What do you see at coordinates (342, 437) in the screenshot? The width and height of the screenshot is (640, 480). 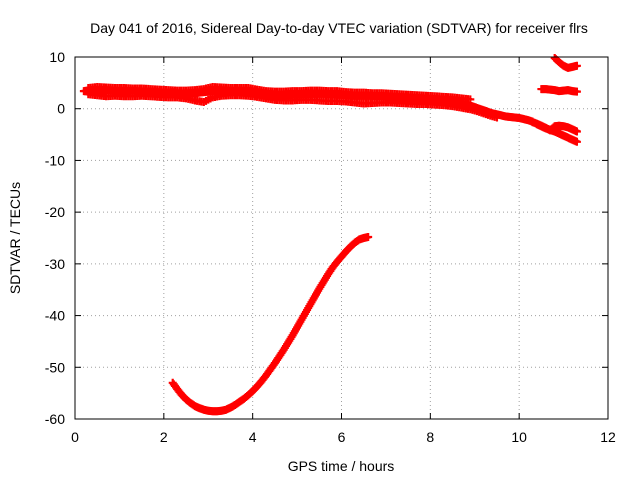 I see `x-tick-label: 6` at bounding box center [342, 437].